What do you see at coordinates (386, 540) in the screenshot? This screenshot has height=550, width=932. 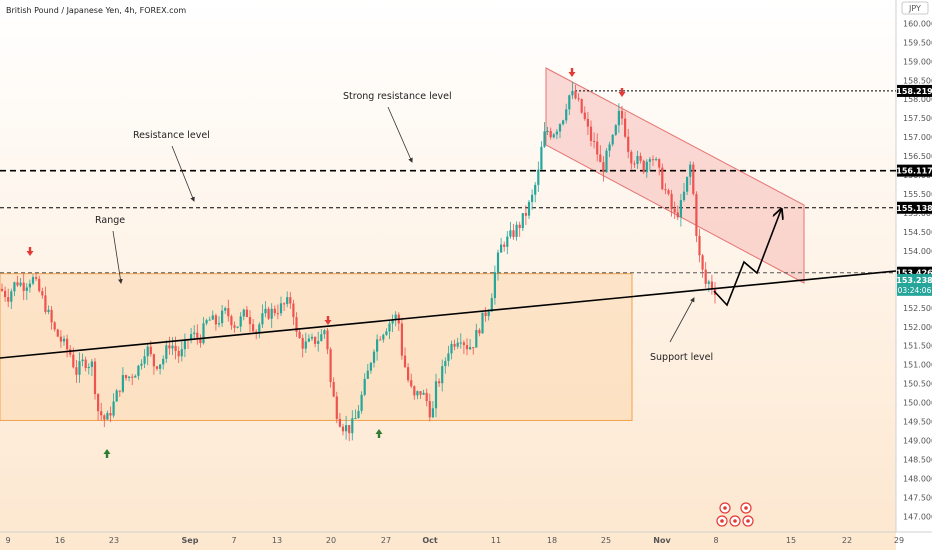 I see `x-tick-label: 27` at bounding box center [386, 540].